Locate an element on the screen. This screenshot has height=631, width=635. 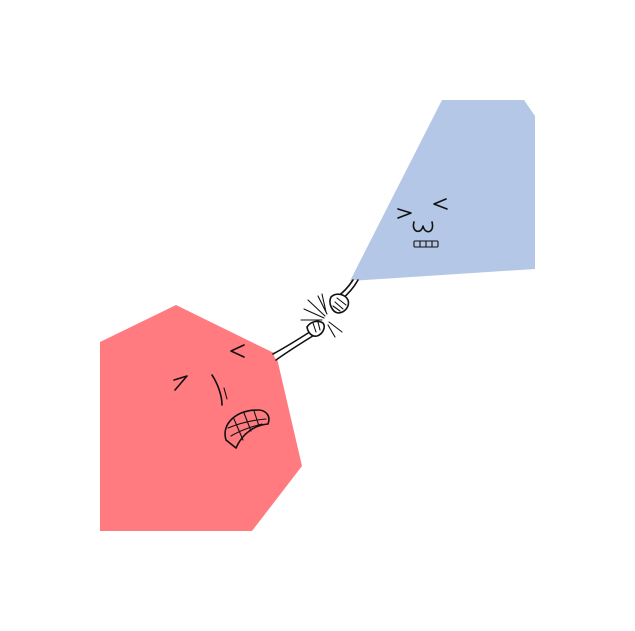
fist-bump is located at coordinates (315, 320).